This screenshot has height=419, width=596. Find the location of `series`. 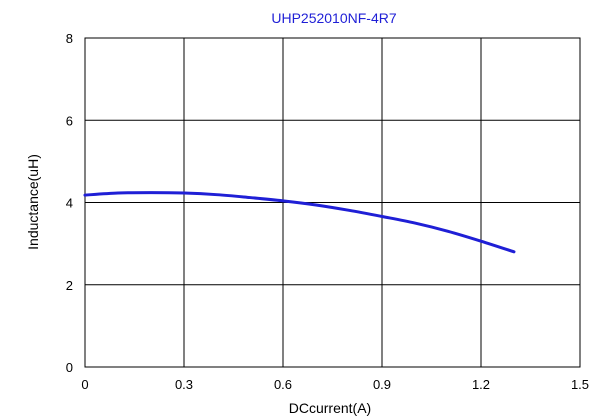

series is located at coordinates (299, 222).